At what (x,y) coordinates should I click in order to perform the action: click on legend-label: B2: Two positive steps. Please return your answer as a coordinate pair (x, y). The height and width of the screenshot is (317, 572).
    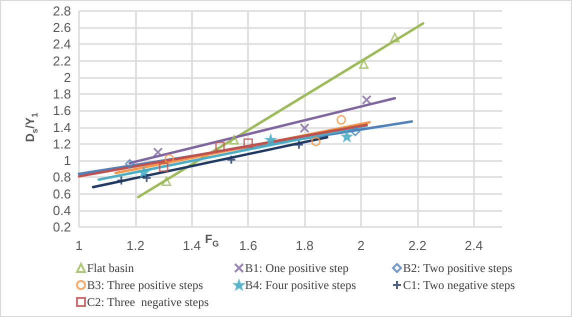
    Looking at the image, I should click on (458, 268).